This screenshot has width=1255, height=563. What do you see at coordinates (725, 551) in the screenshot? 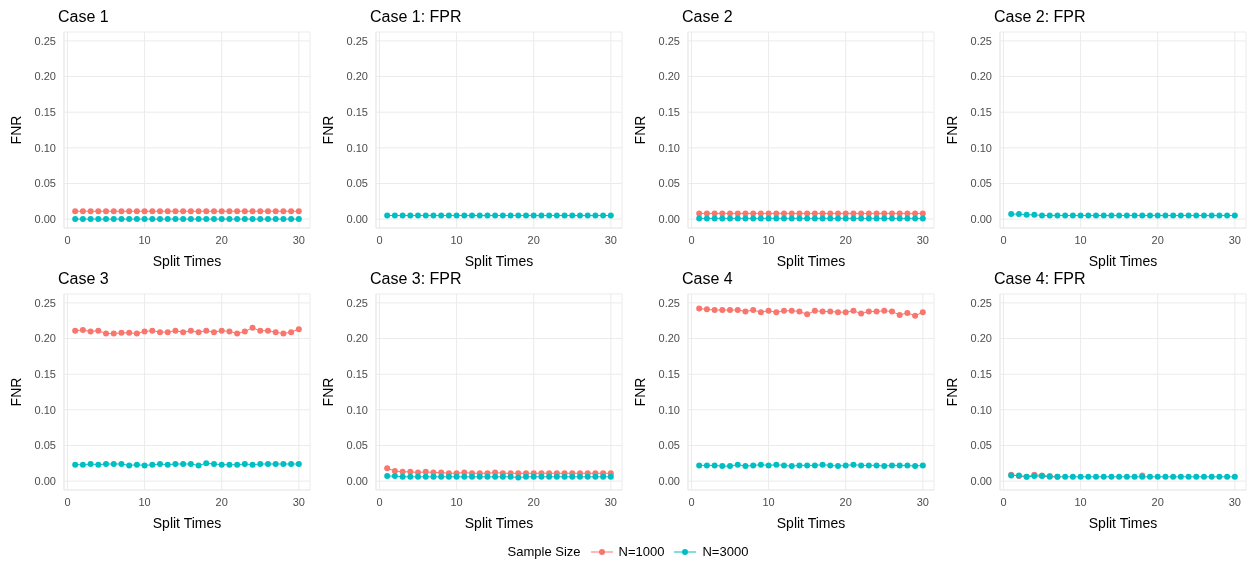
I see `legend-label: N=3000` at bounding box center [725, 551].